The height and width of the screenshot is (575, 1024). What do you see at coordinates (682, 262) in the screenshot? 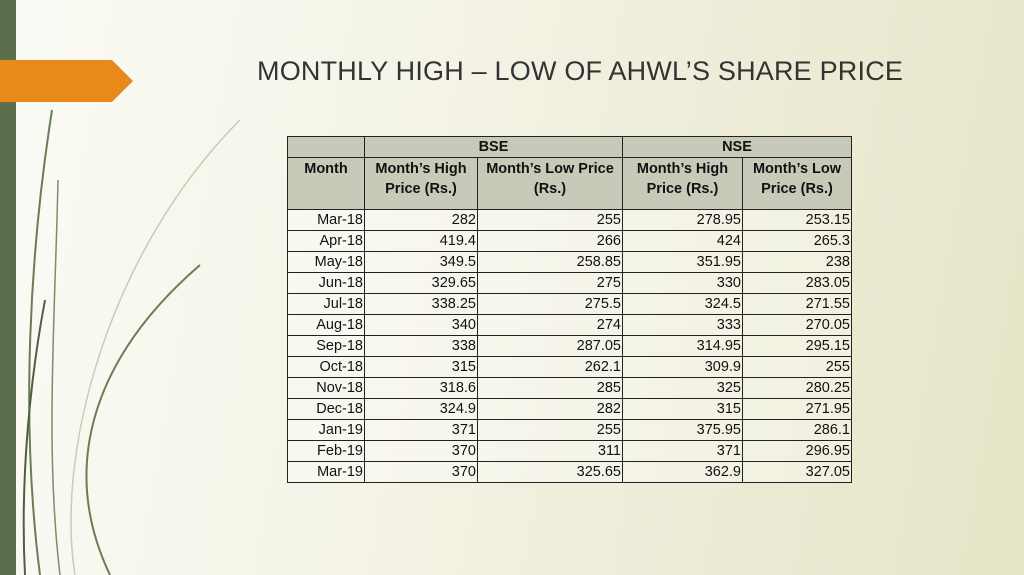
I see `price-cell: 351.95` at bounding box center [682, 262].